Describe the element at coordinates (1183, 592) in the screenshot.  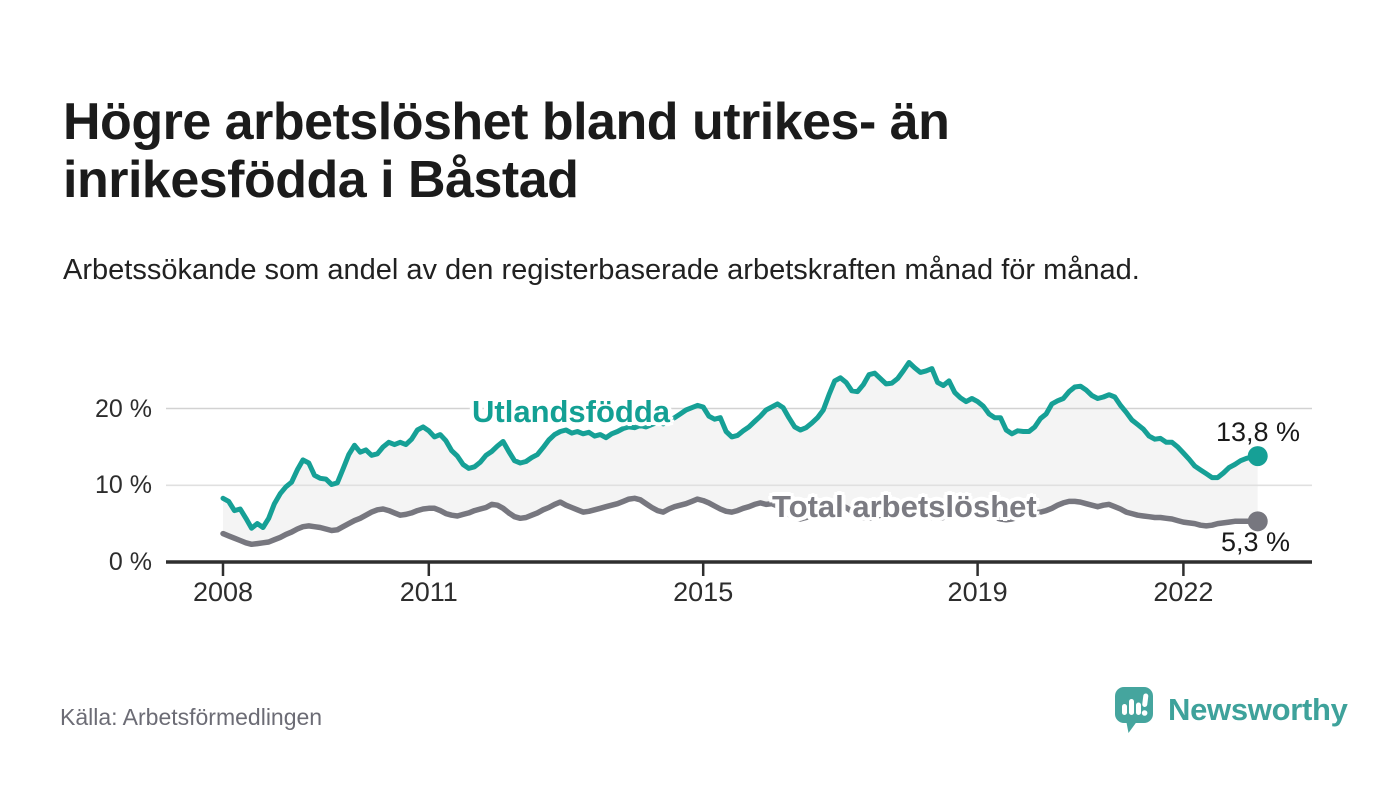
I see `x-axis-label-2022: 2022` at that location.